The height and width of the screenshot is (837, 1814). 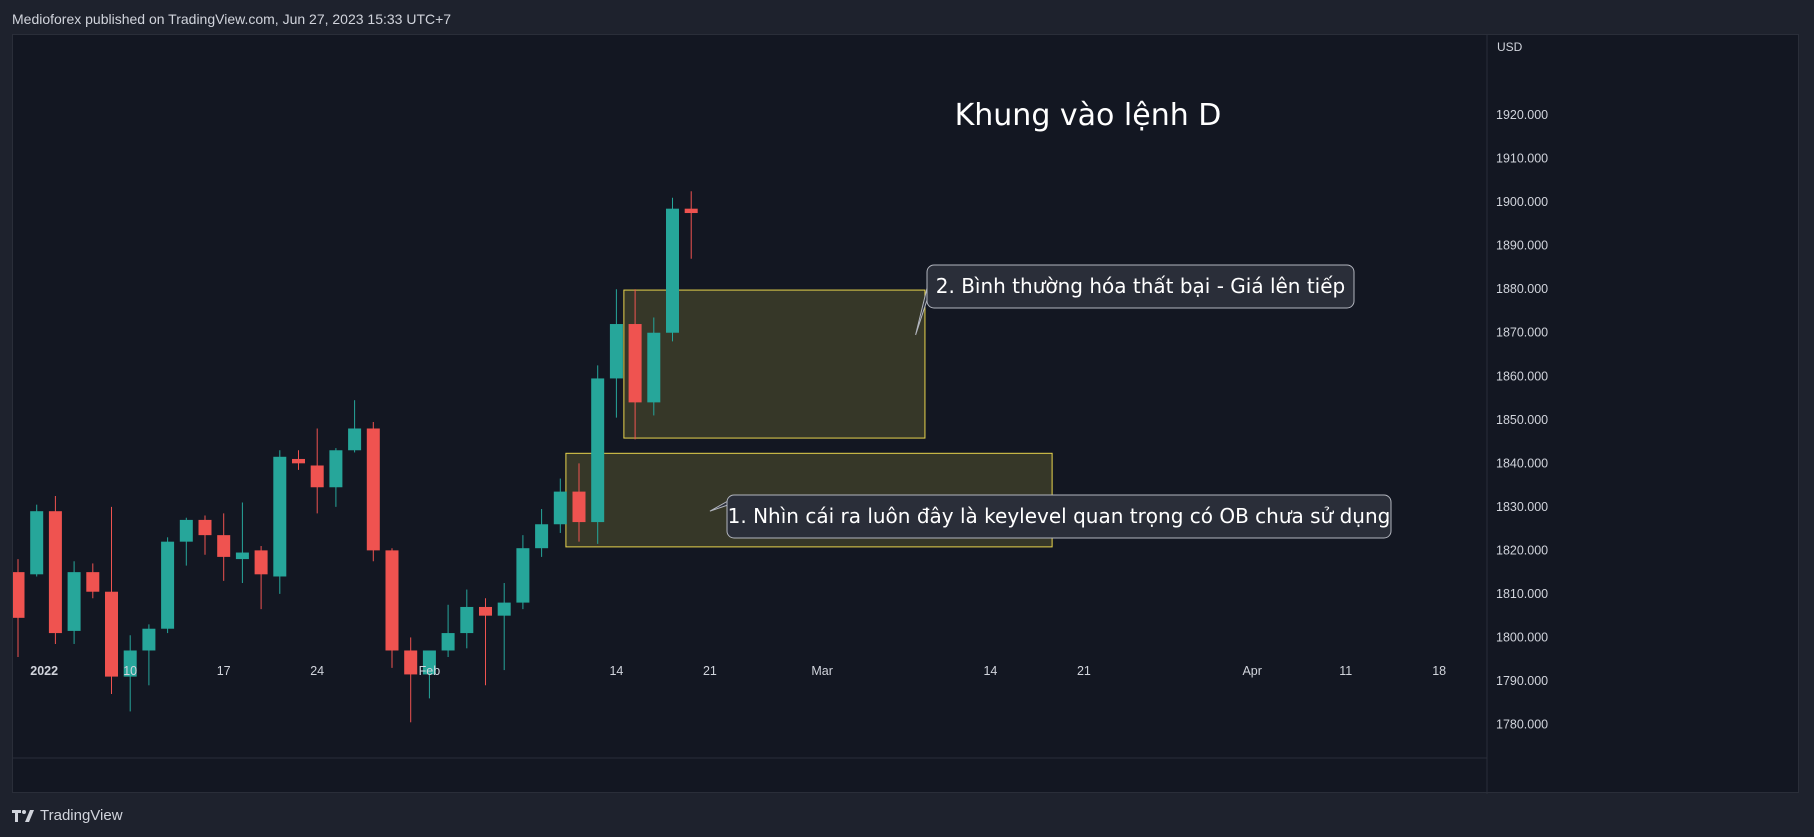 What do you see at coordinates (1522, 333) in the screenshot?
I see `y-tick-label: 1870.000` at bounding box center [1522, 333].